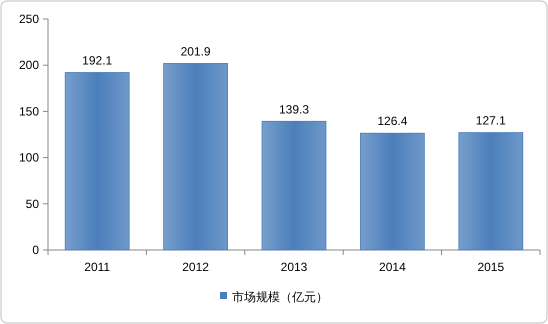 The image size is (548, 324). Describe the element at coordinates (294, 109) in the screenshot. I see `data-label: 139.3` at that location.